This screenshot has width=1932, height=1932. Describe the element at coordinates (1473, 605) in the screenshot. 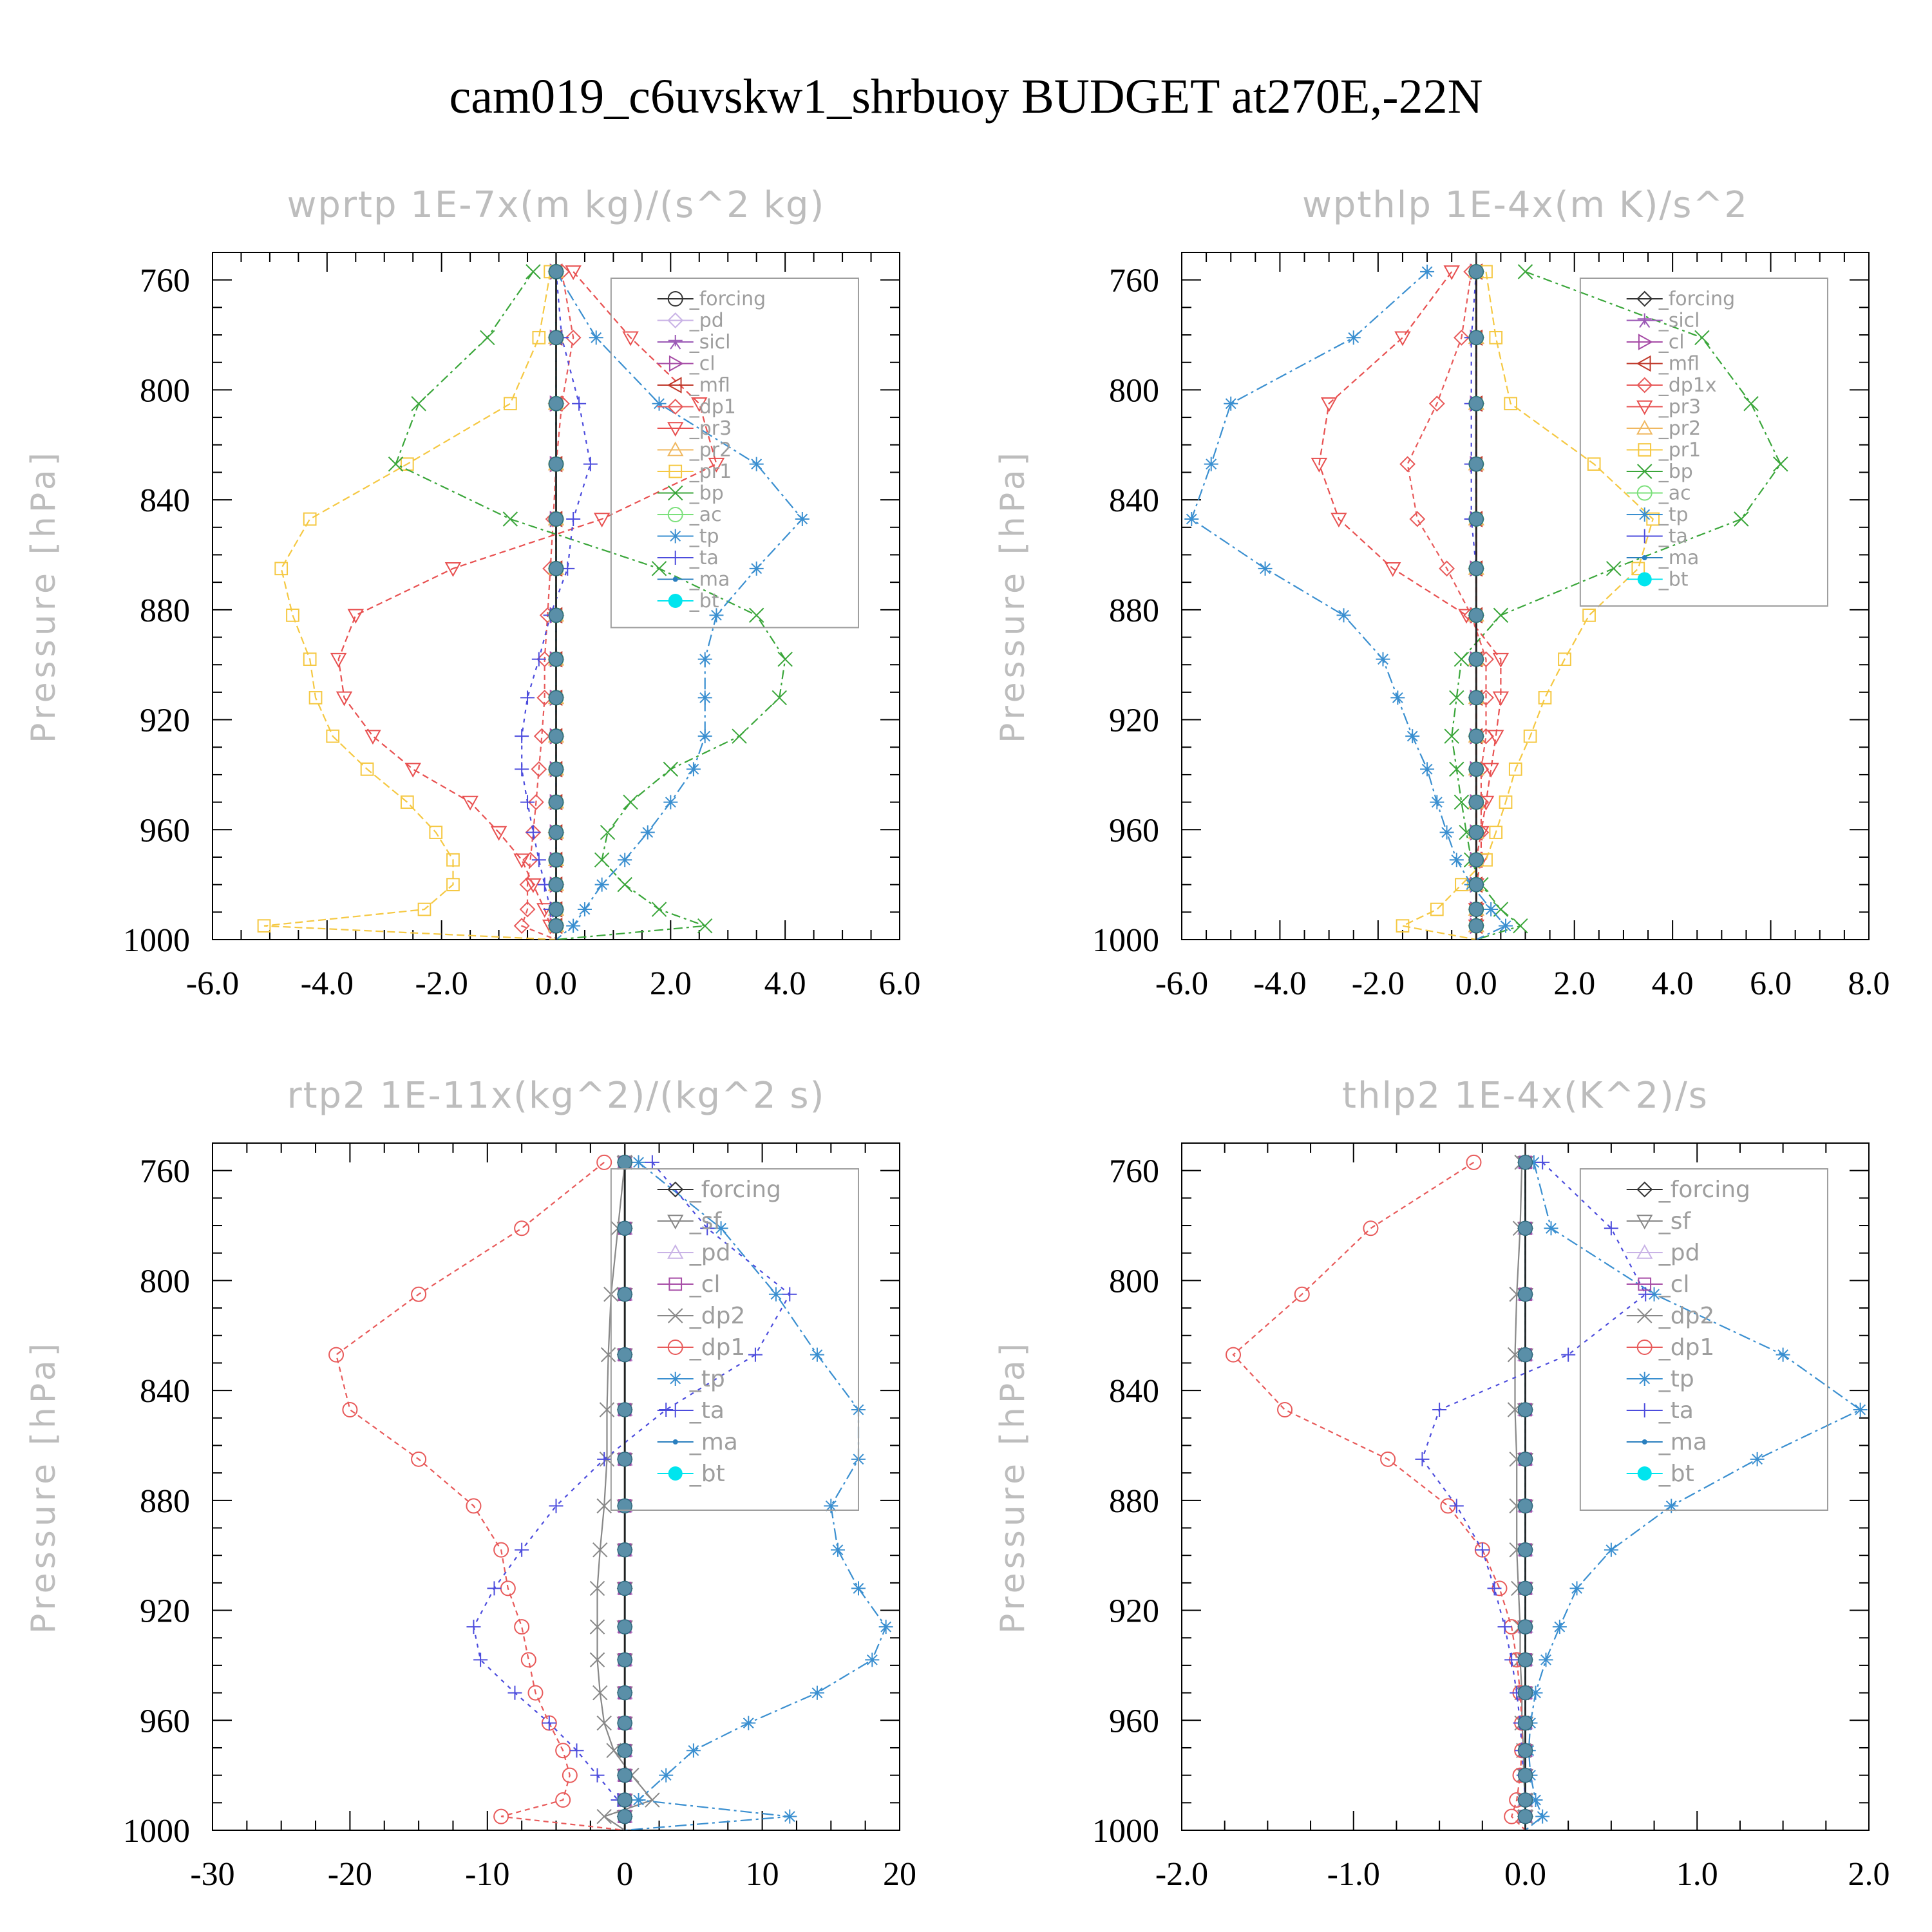

I see `series-line-ta` at that location.